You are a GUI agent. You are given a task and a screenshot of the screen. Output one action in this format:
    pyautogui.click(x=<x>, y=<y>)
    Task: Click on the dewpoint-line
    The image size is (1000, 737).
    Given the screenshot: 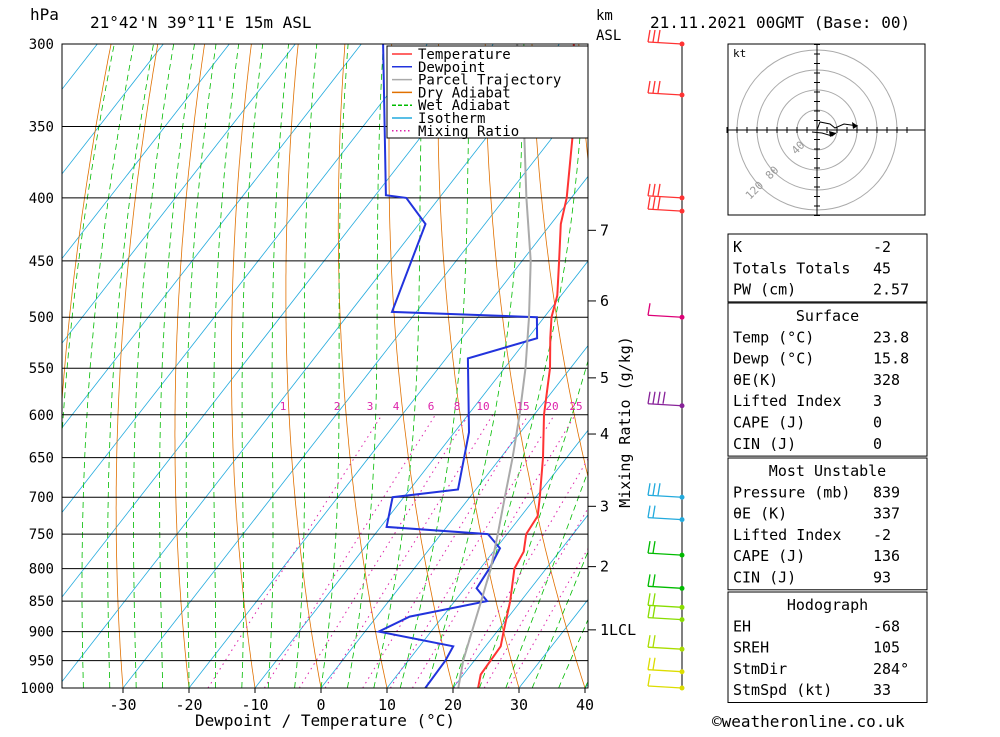 What is the action you would take?
    pyautogui.click(x=458, y=366)
    